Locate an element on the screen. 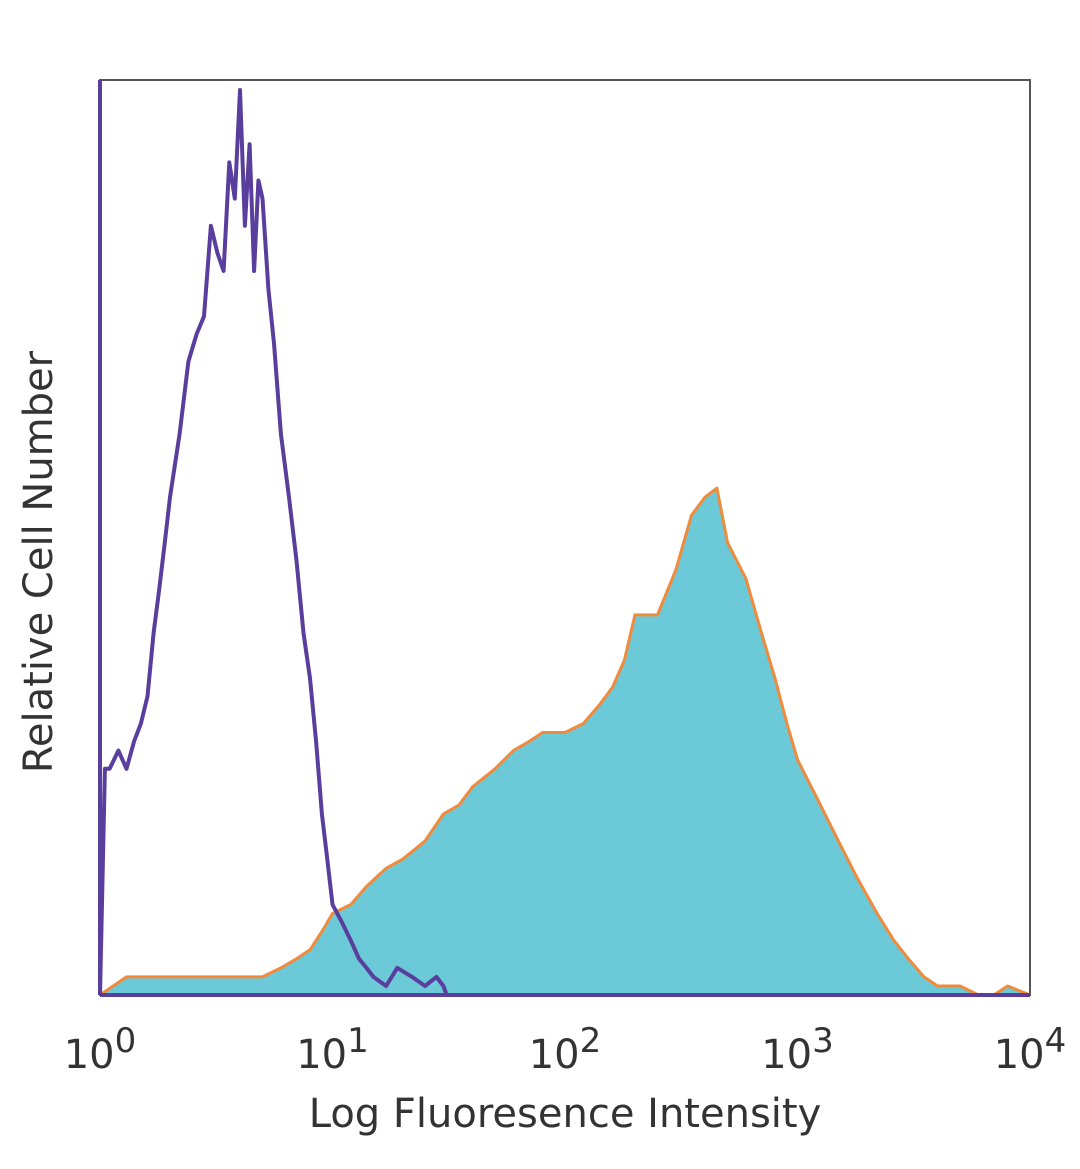 This screenshot has height=1169, width=1080. x-tick-label: 10³ is located at coordinates (797, 1049).